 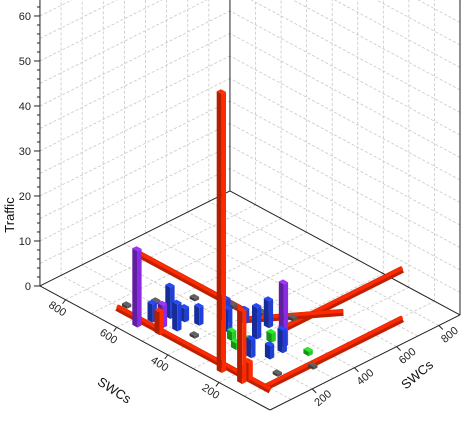 What do you see at coordinates (108, 337) in the screenshot?
I see `x-tick-label: 600` at bounding box center [108, 337].